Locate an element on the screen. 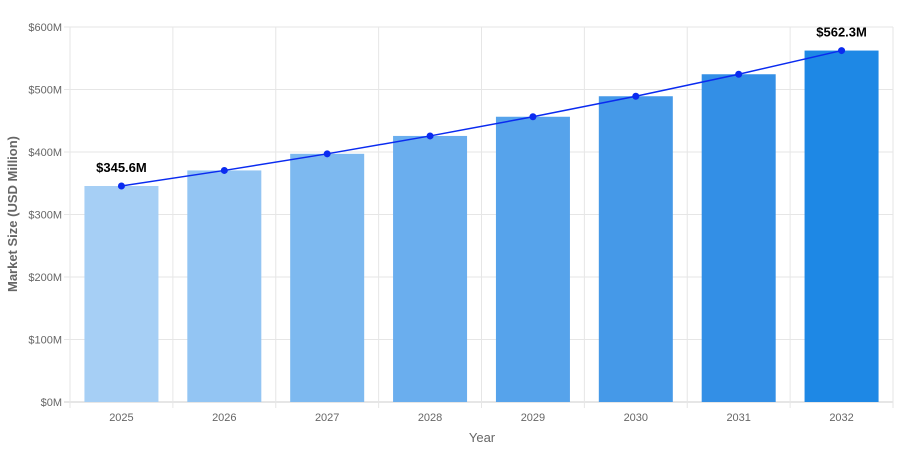 The height and width of the screenshot is (449, 899). bar-2026 is located at coordinates (224, 286).